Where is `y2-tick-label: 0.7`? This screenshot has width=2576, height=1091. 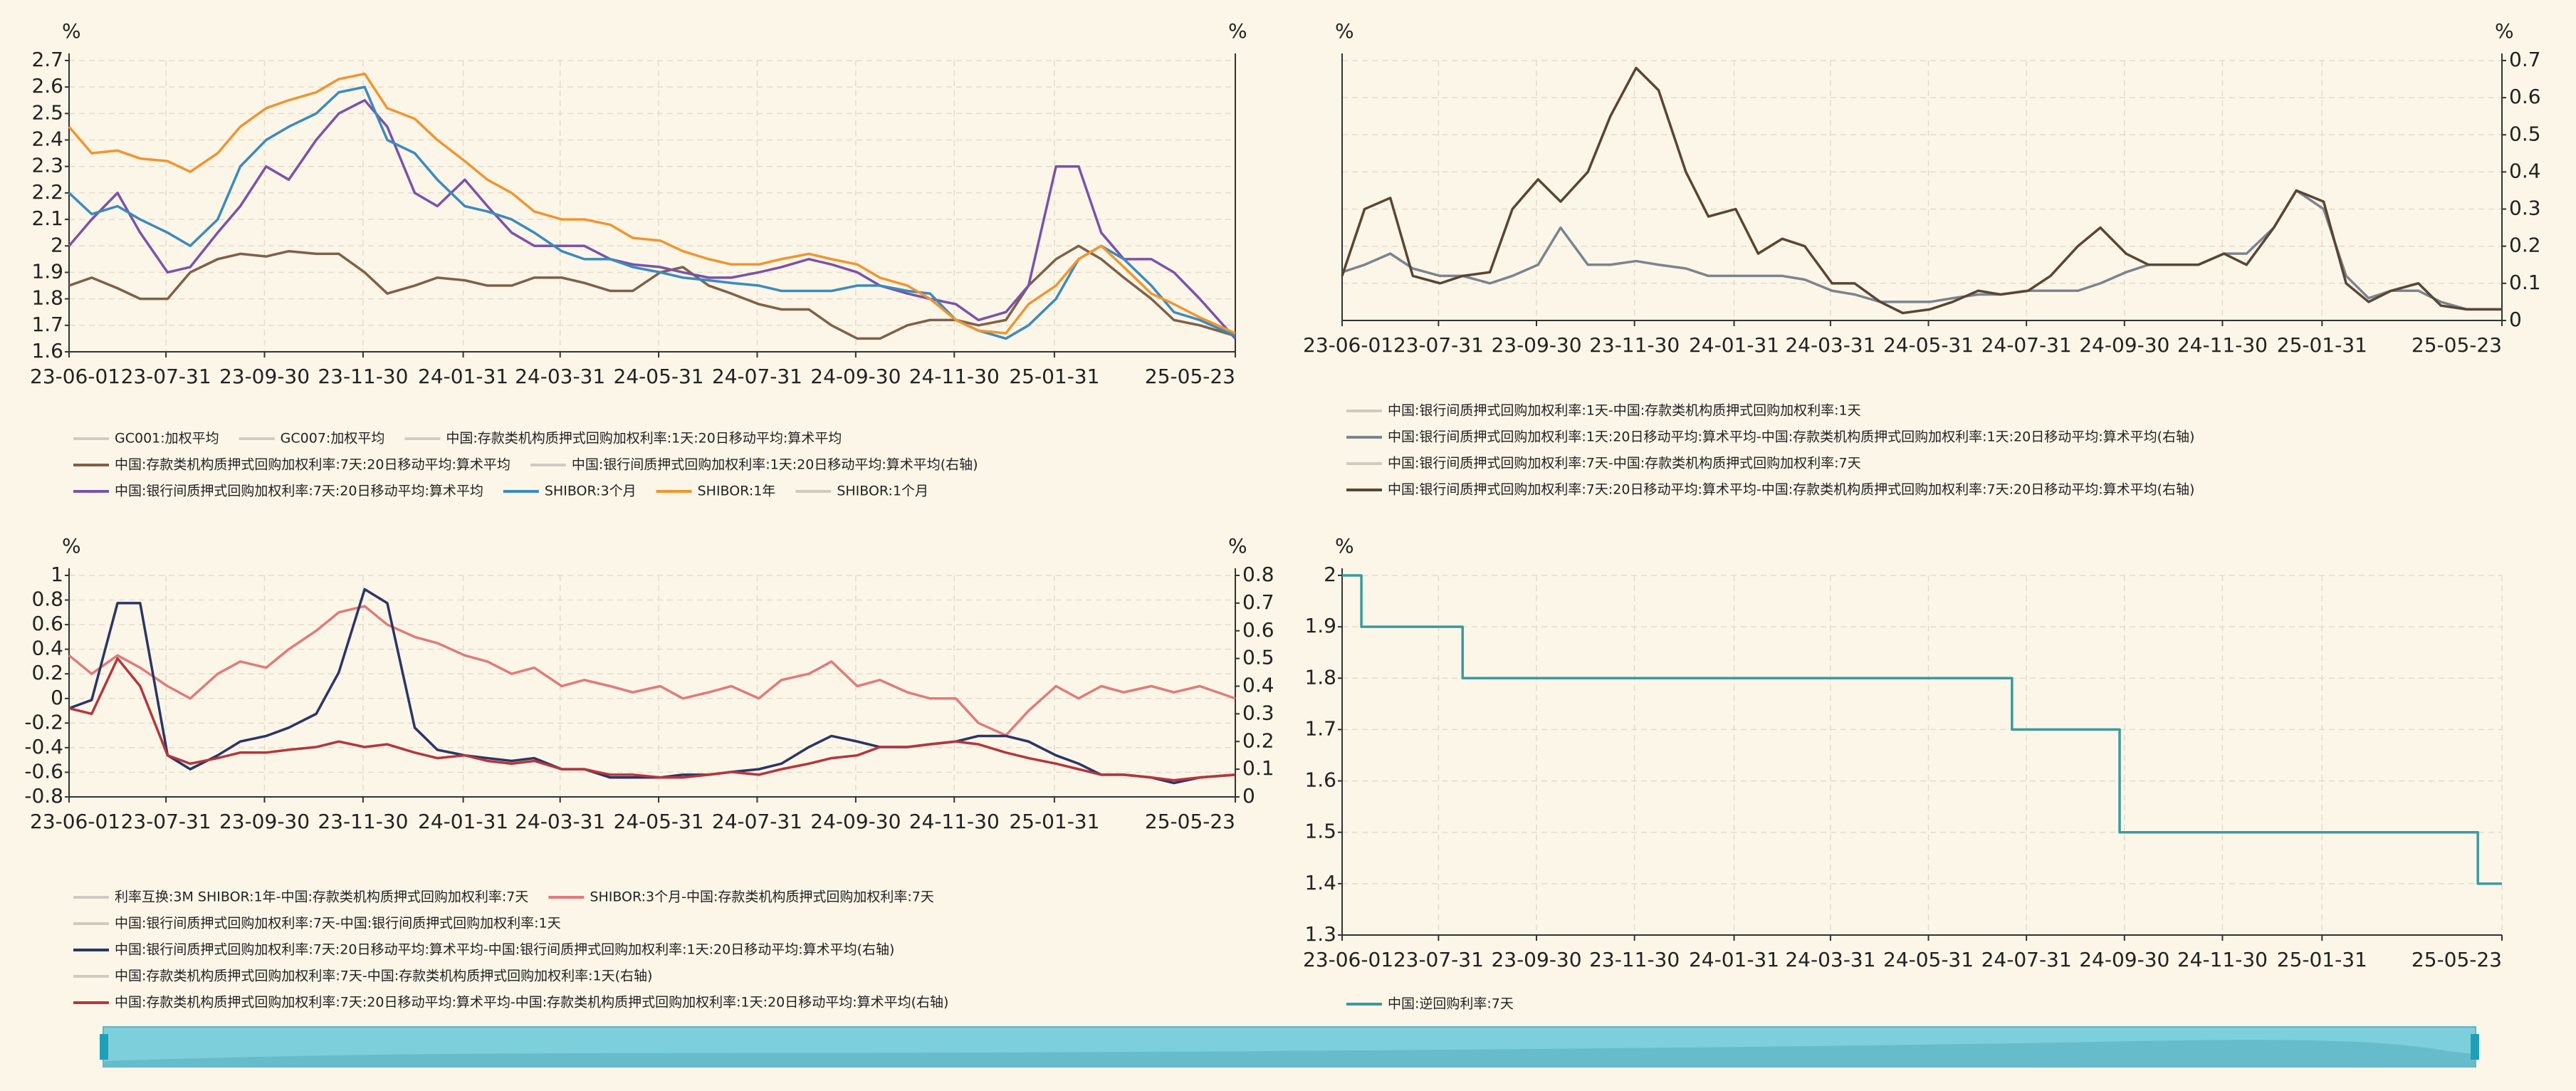 y2-tick-label: 0.7 is located at coordinates (2525, 59).